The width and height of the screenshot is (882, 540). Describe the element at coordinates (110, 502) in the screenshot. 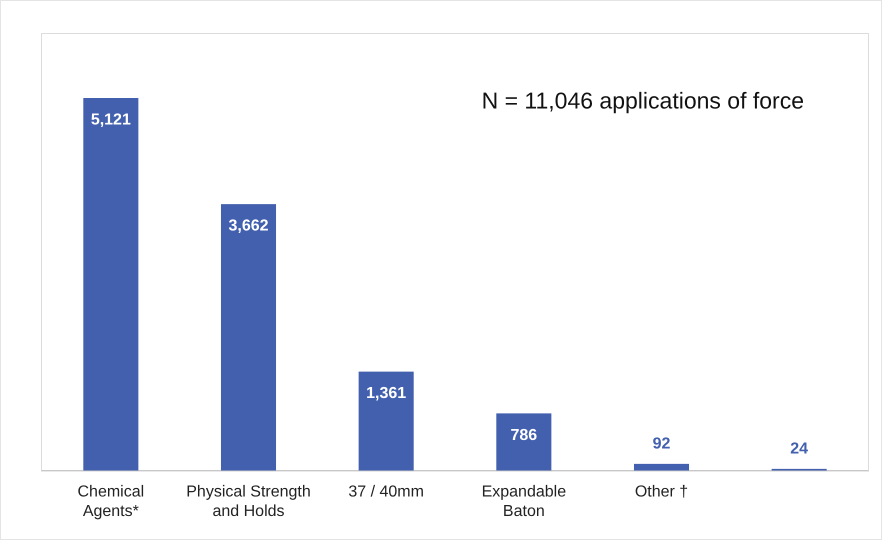

I see `x-tick-label: Chemical Agents*` at that location.